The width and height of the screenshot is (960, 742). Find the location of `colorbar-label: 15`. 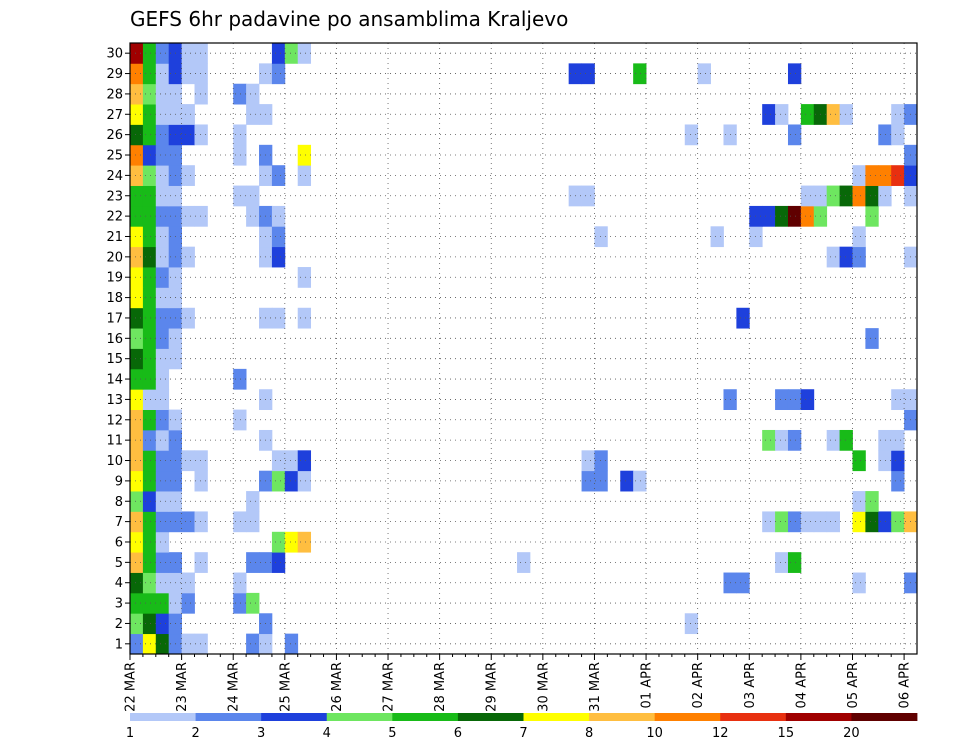

colorbar-label: 15 is located at coordinates (786, 733).